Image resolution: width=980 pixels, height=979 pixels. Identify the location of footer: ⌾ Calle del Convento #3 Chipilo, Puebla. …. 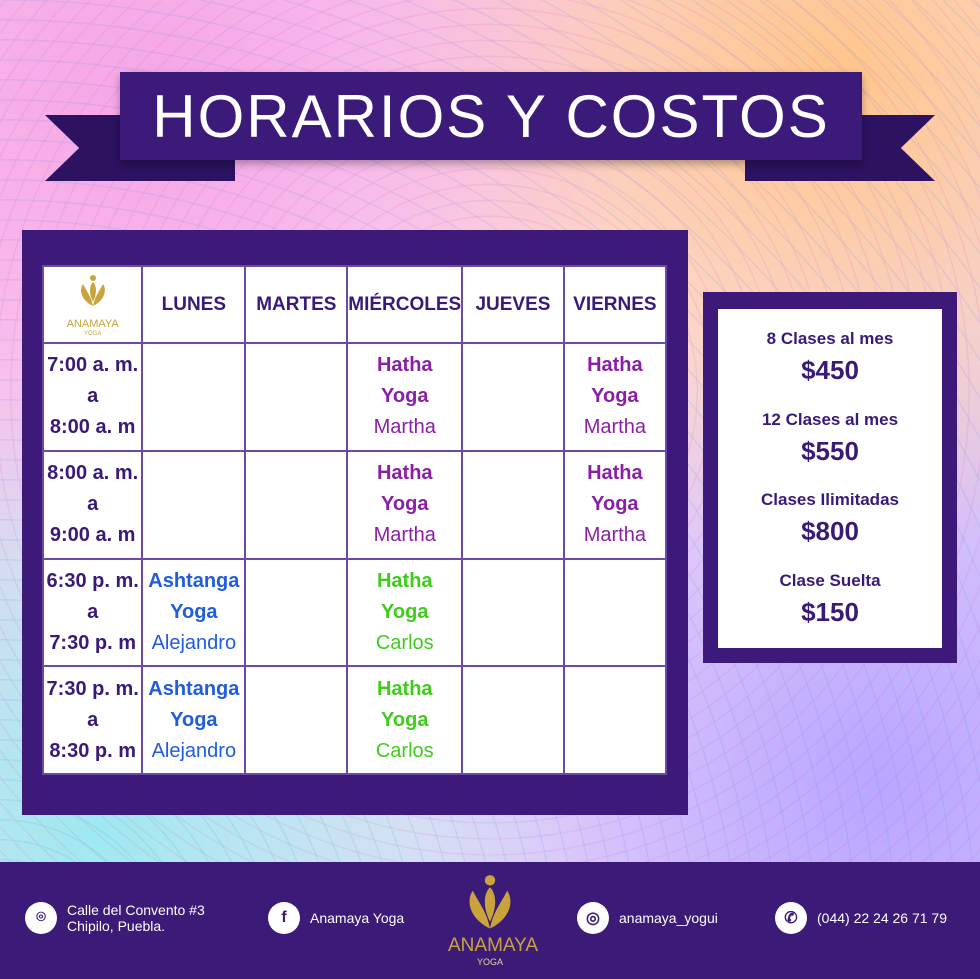
(490, 920).